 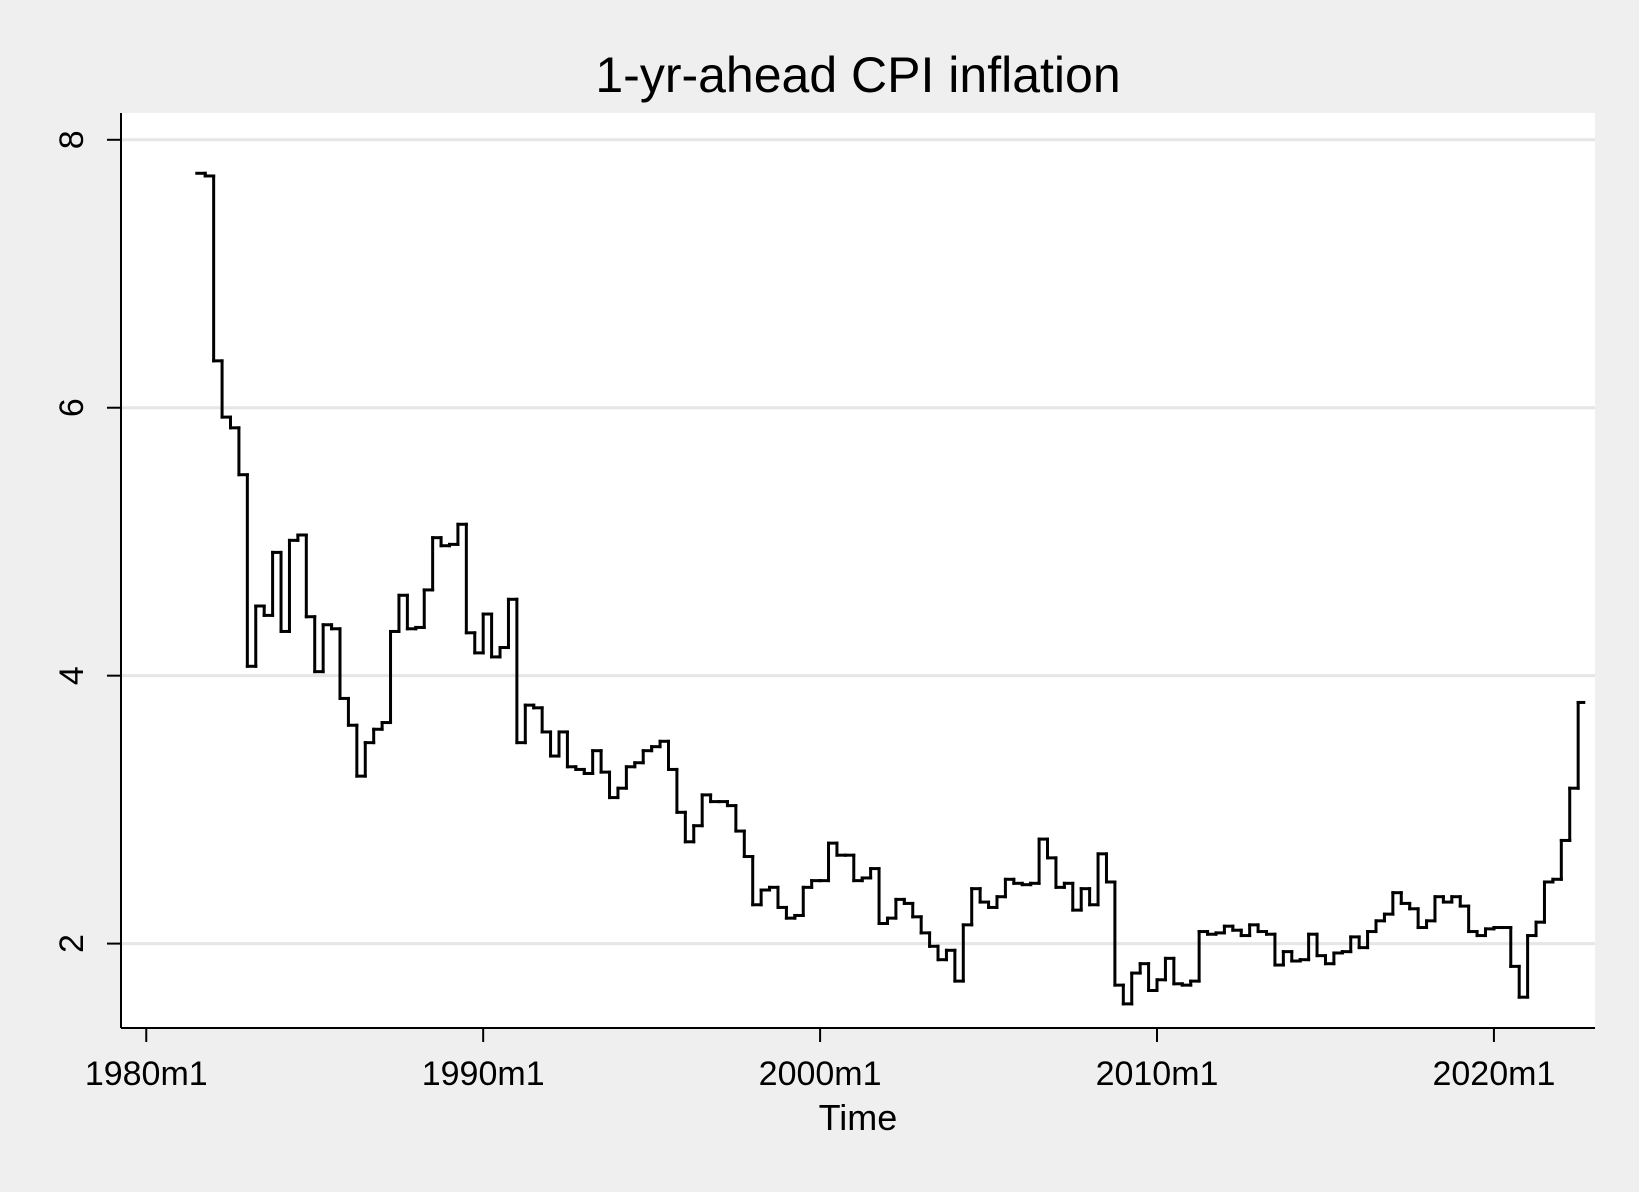 I want to click on x-tick-label: 2000m1, so click(x=820, y=1074).